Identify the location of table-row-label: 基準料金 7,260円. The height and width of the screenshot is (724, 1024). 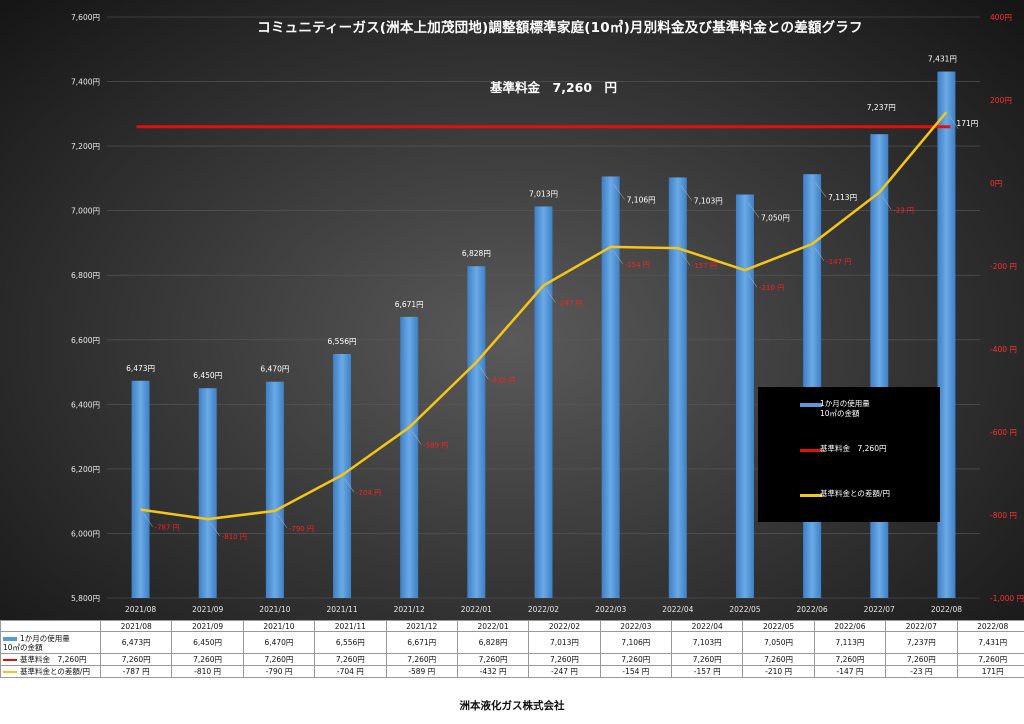
(53, 659).